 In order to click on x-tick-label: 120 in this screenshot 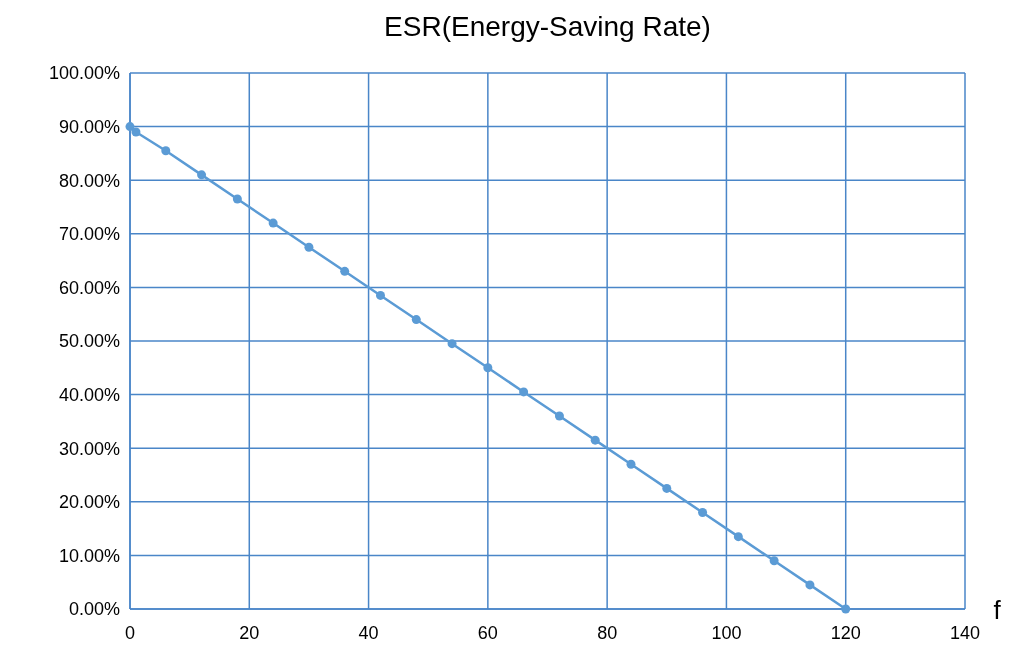, I will do `click(845, 633)`.